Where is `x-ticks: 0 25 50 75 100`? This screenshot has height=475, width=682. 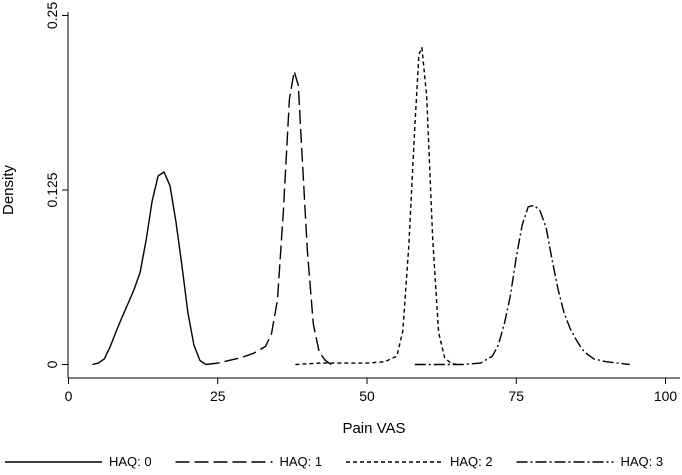
x-ticks: 0 25 50 75 100 is located at coordinates (371, 391).